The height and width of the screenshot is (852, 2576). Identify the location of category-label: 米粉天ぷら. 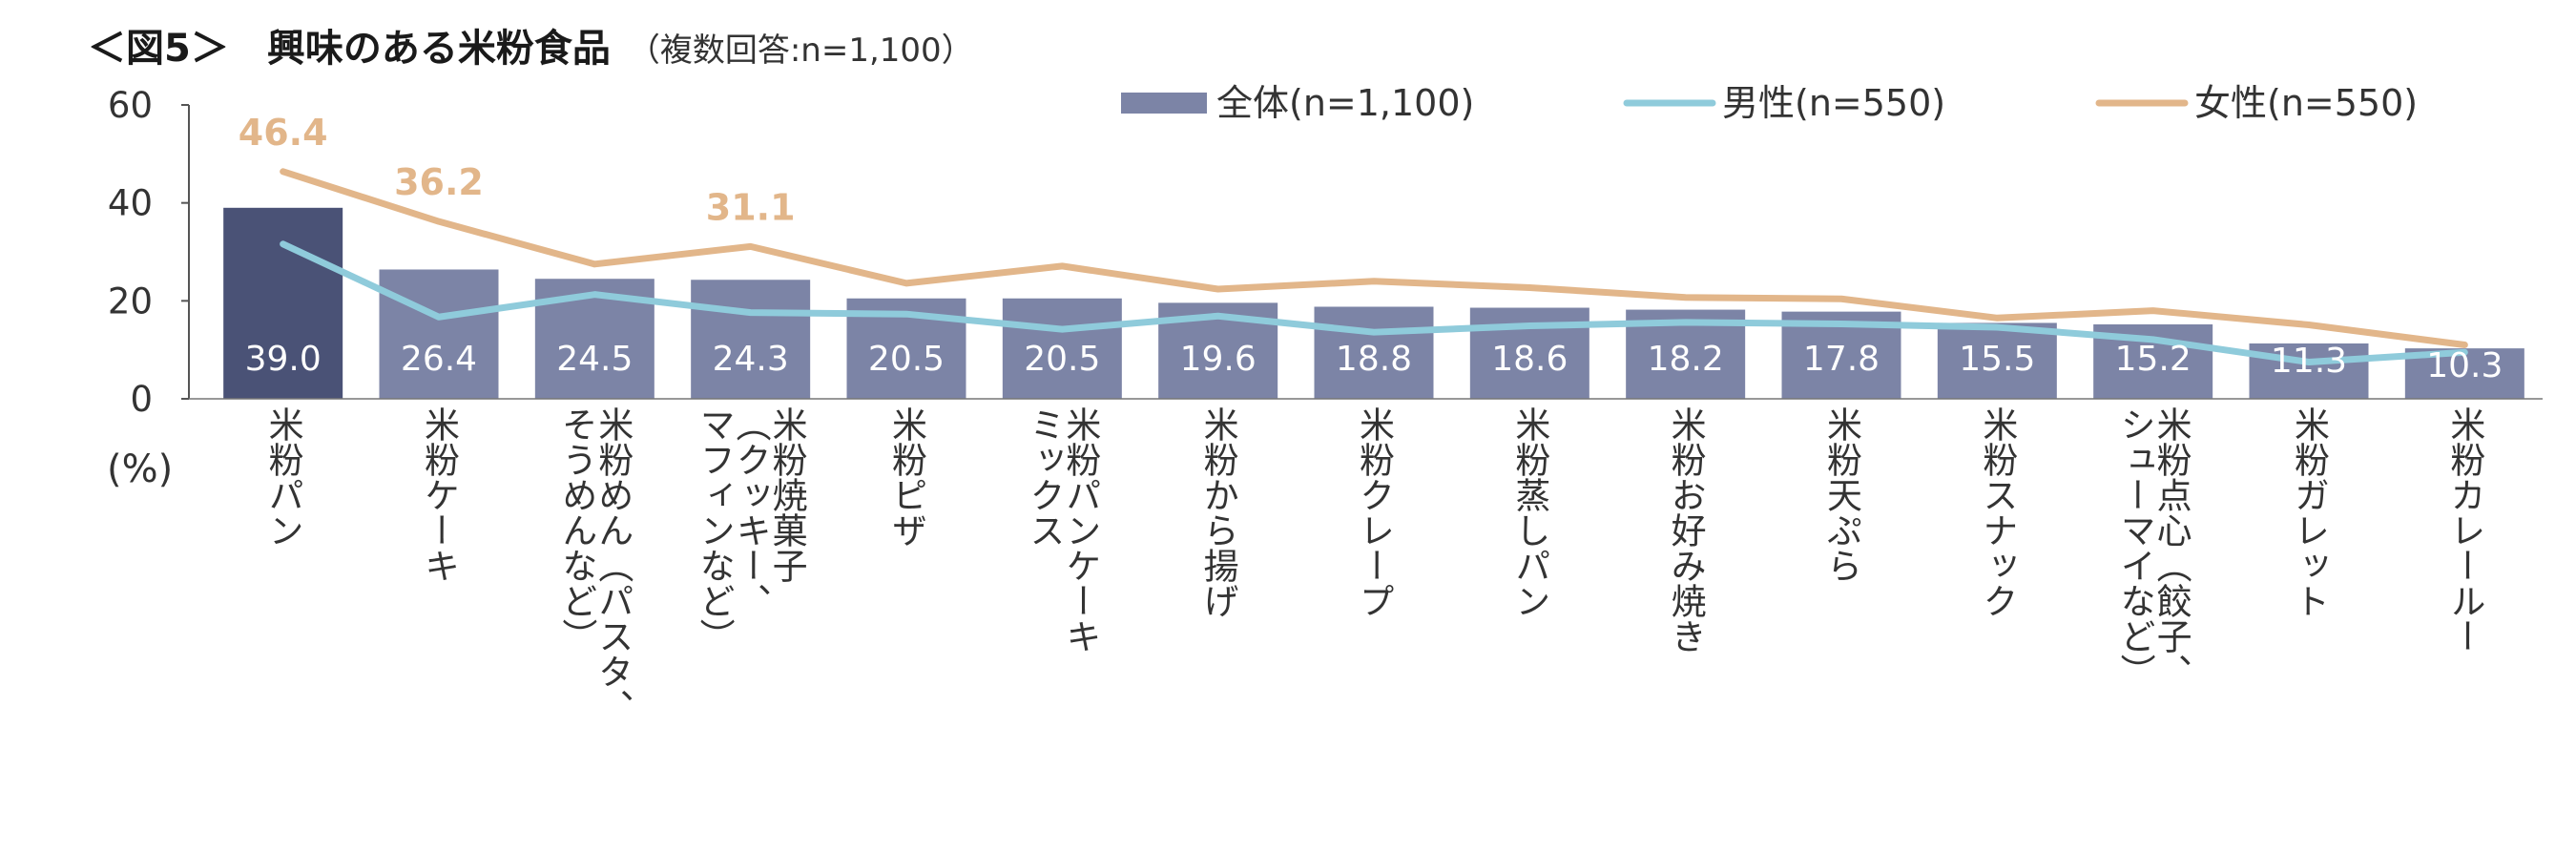
(1841, 494).